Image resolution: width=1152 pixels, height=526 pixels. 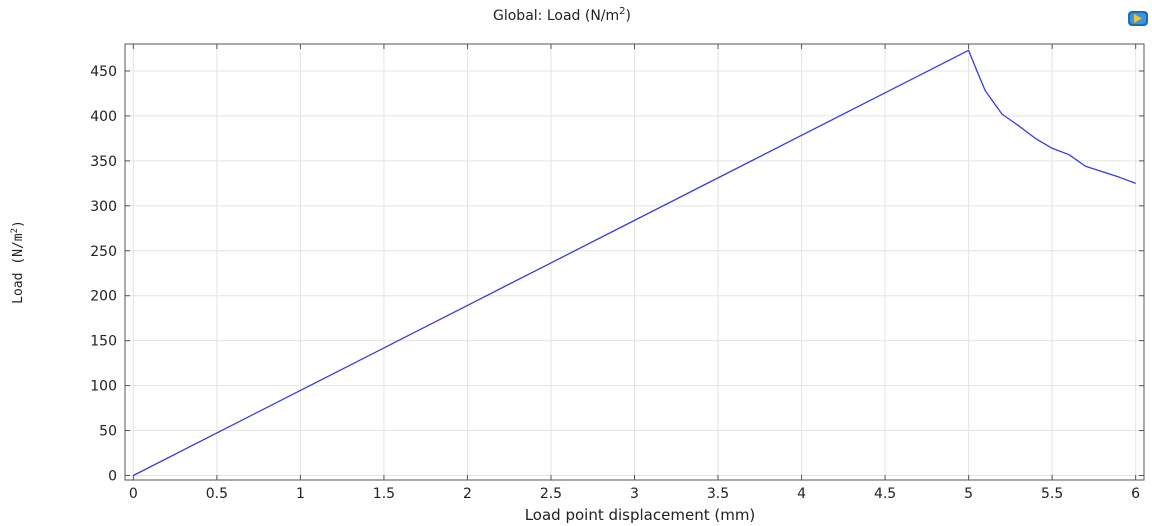 What do you see at coordinates (801, 494) in the screenshot?
I see `x-tick-label: 4` at bounding box center [801, 494].